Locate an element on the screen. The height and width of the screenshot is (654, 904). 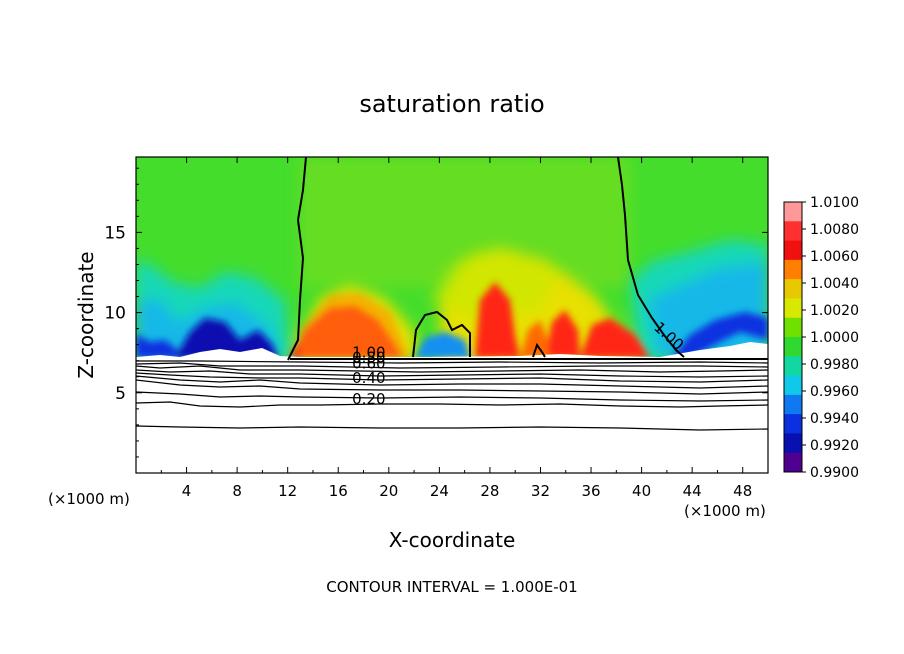
contour-label: 0.40 is located at coordinates (368, 378).